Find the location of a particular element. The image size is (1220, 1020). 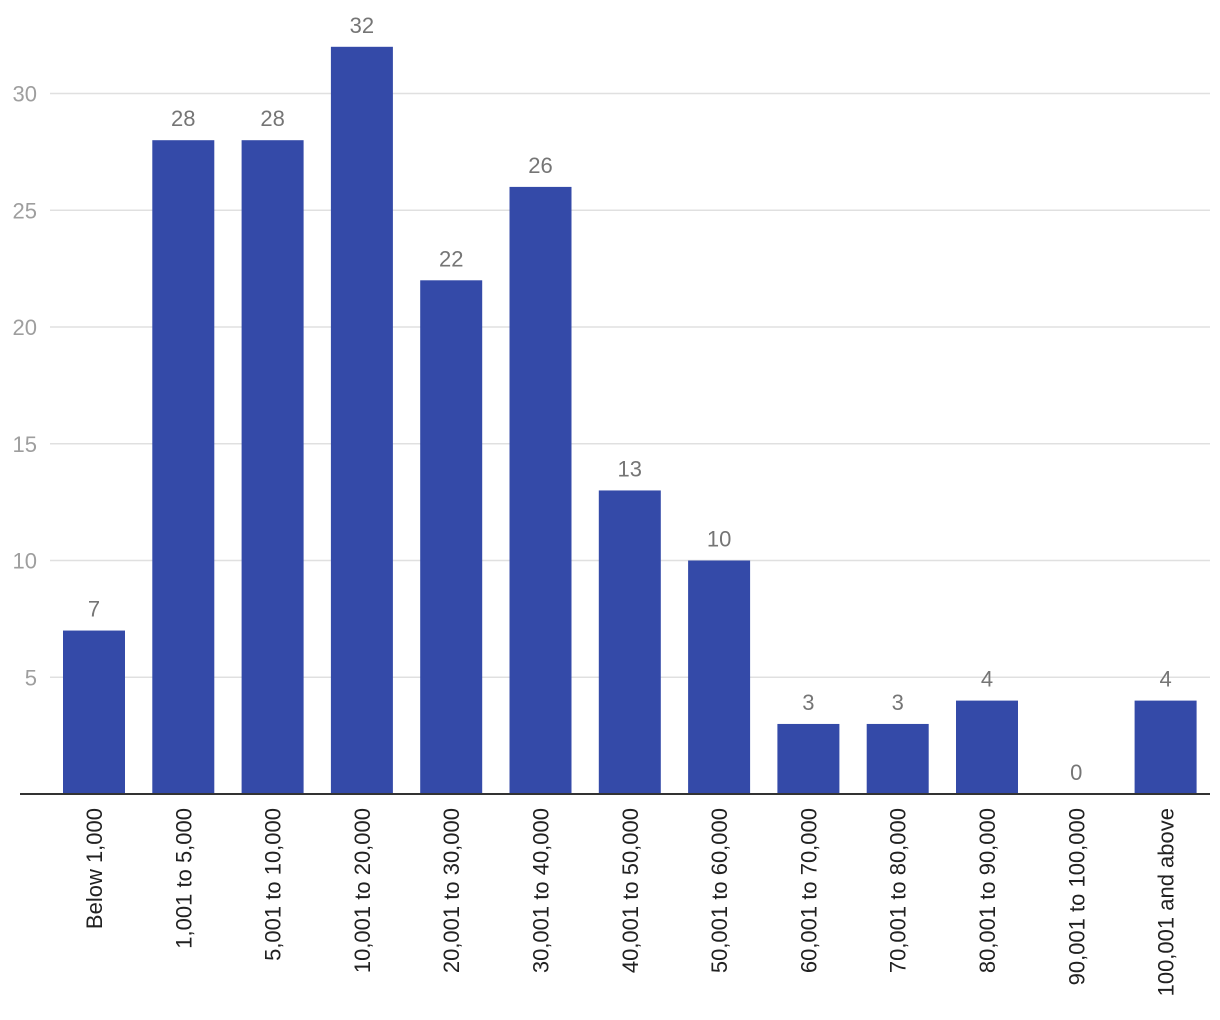

x-tick-label: 10,001 to 20,000 is located at coordinates (362, 890).